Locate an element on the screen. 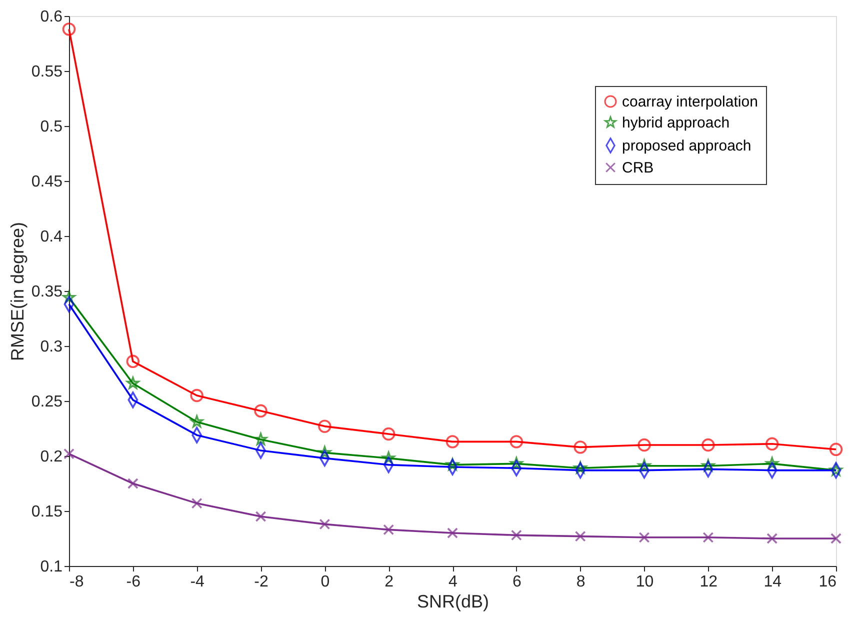 This screenshot has height=619, width=854. y-axis-title: RMSE(in degree) is located at coordinates (17, 292).